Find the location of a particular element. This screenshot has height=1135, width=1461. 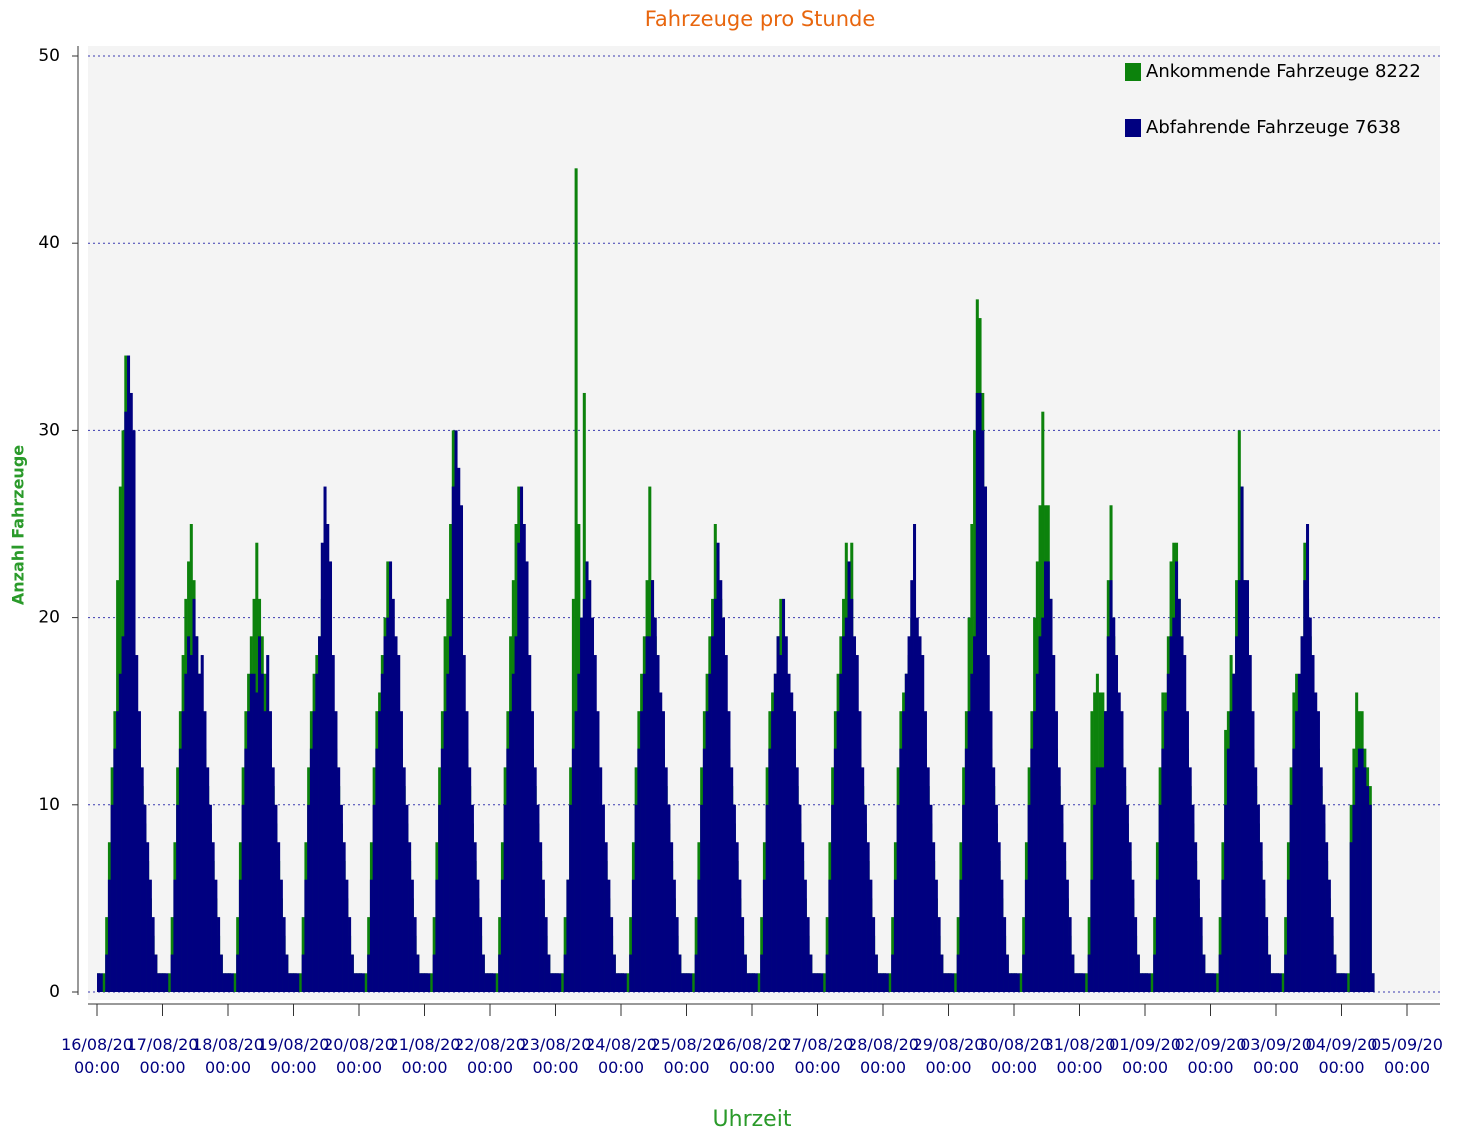

x-tick-label: 03/09/20 00:00 is located at coordinates (1276, 1056).